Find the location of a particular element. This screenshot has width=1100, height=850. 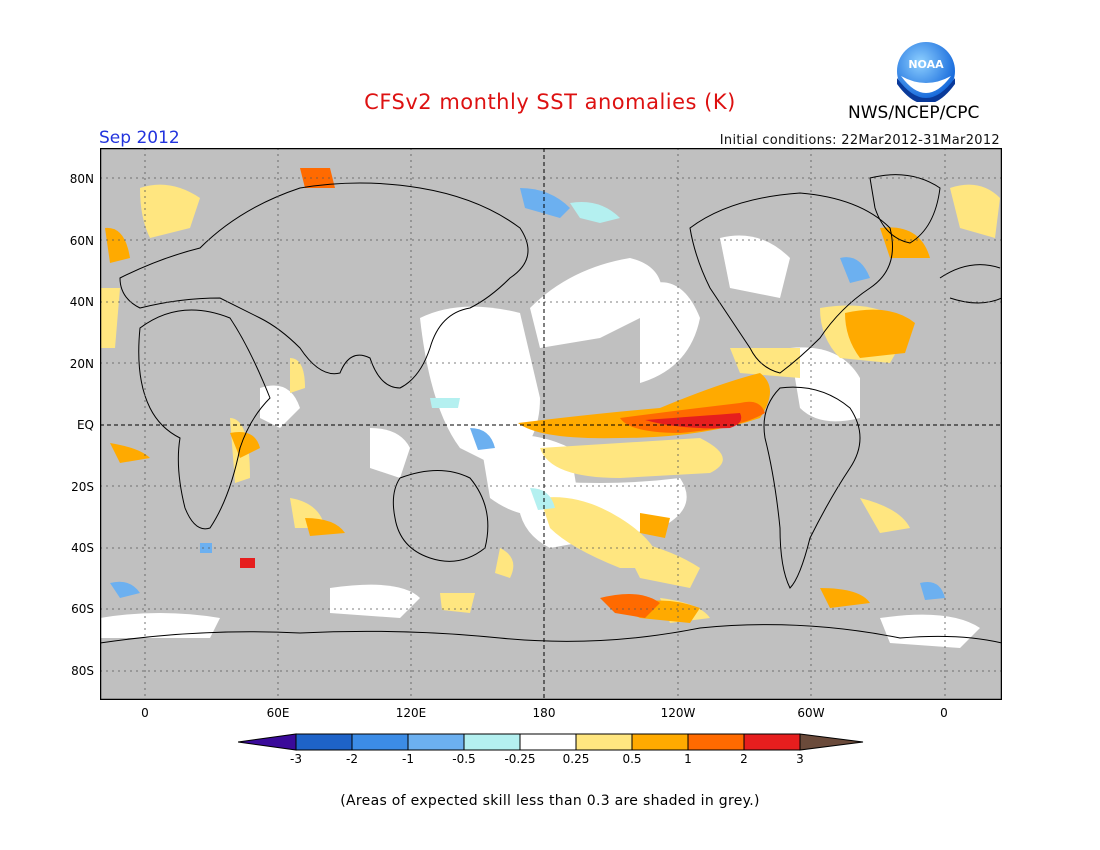

colorbar-label: 0.5 is located at coordinates (632, 759).